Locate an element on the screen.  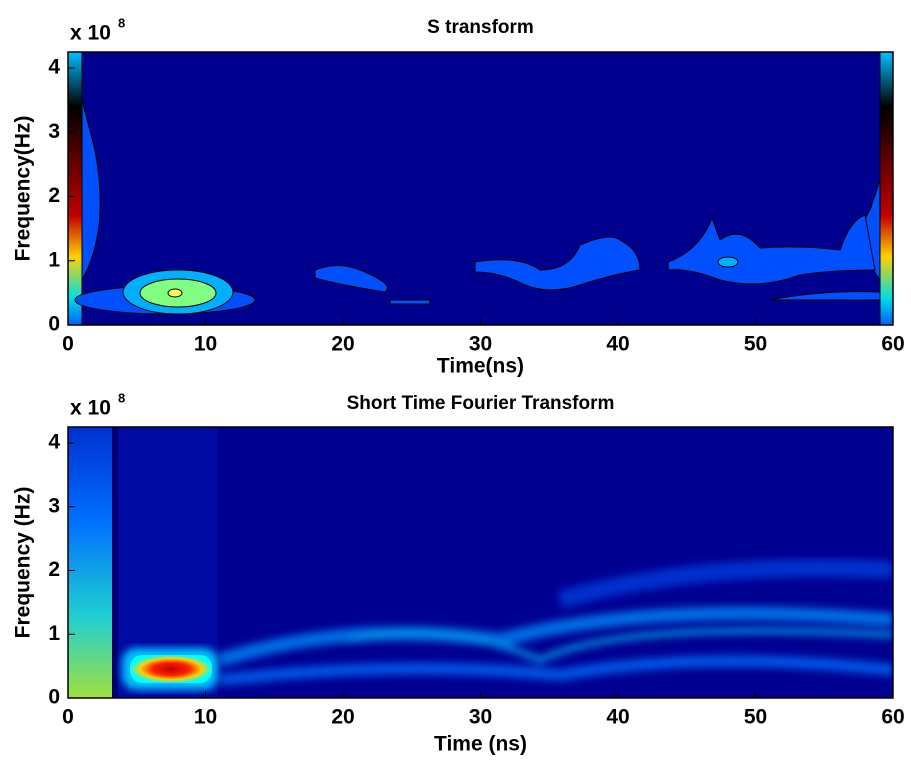
y-axis-label: Frequency(Hz) is located at coordinates (23, 189).